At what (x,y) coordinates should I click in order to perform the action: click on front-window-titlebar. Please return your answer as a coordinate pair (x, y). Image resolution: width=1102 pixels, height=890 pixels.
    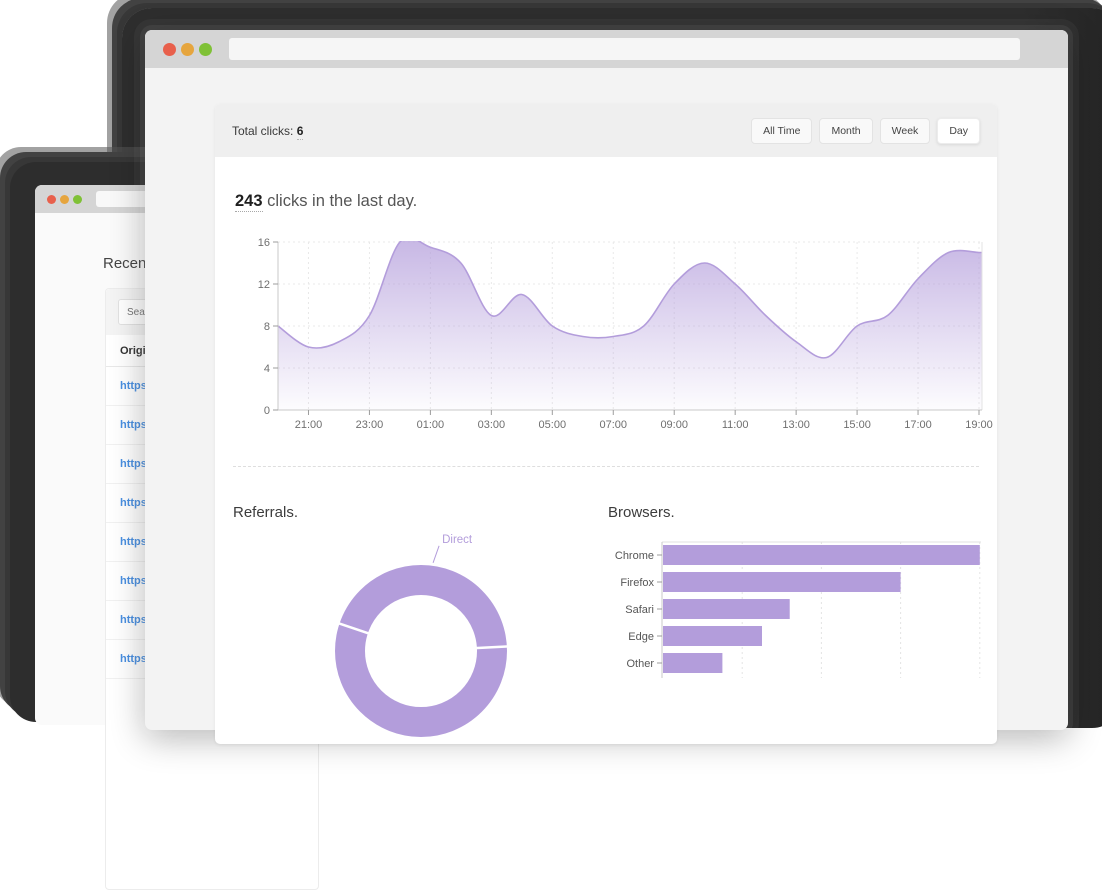
    Looking at the image, I should click on (606, 49).